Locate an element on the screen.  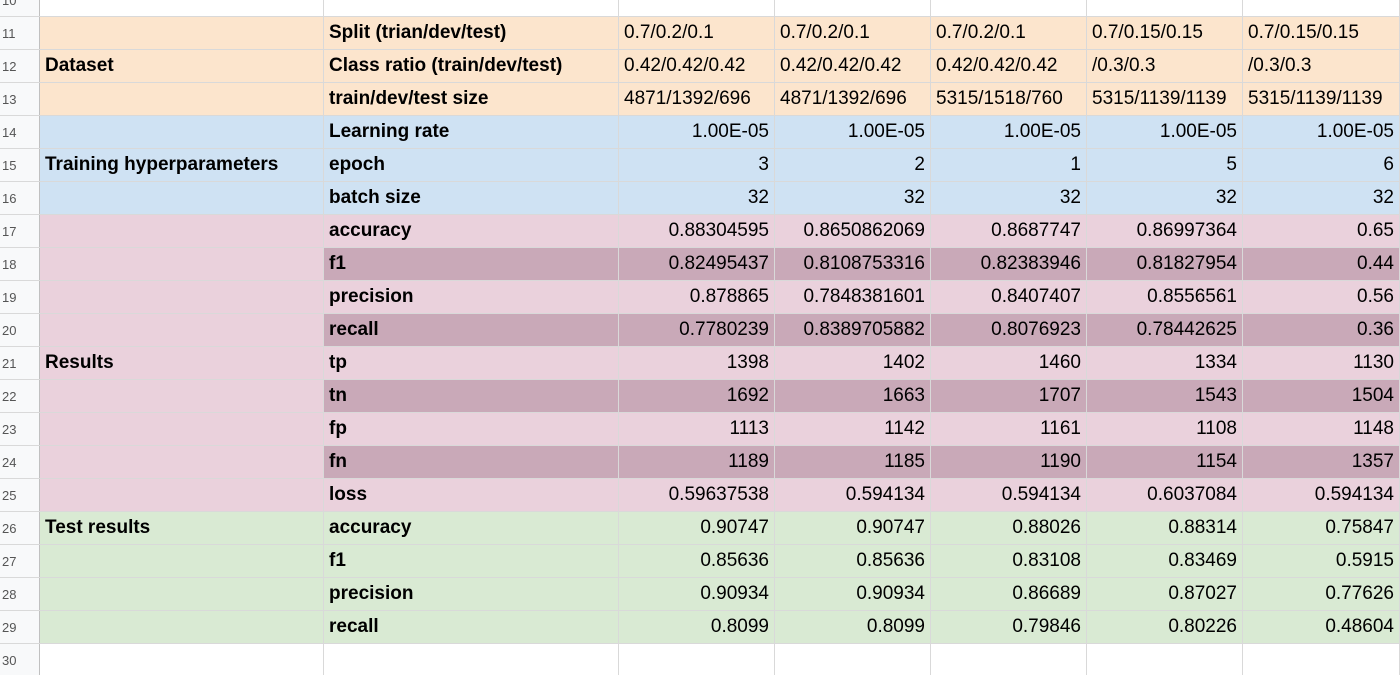
row-number-header: 13 is located at coordinates (20, 99).